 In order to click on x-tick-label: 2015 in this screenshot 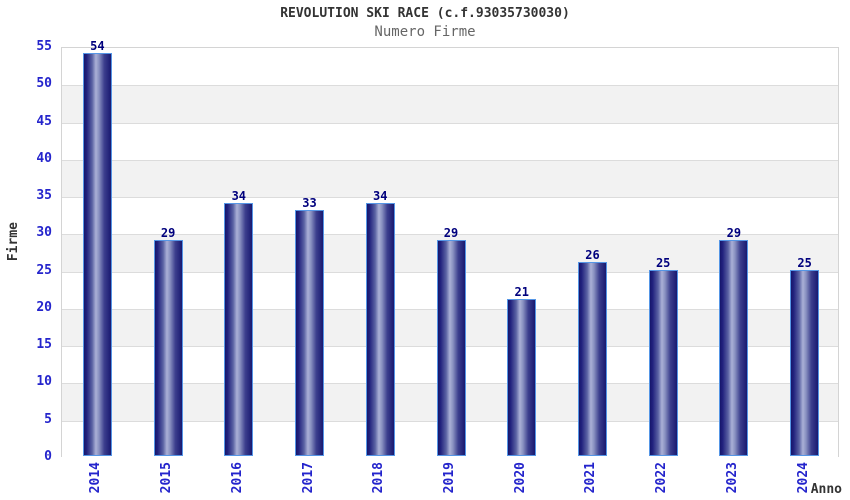, I will do `click(167, 478)`.